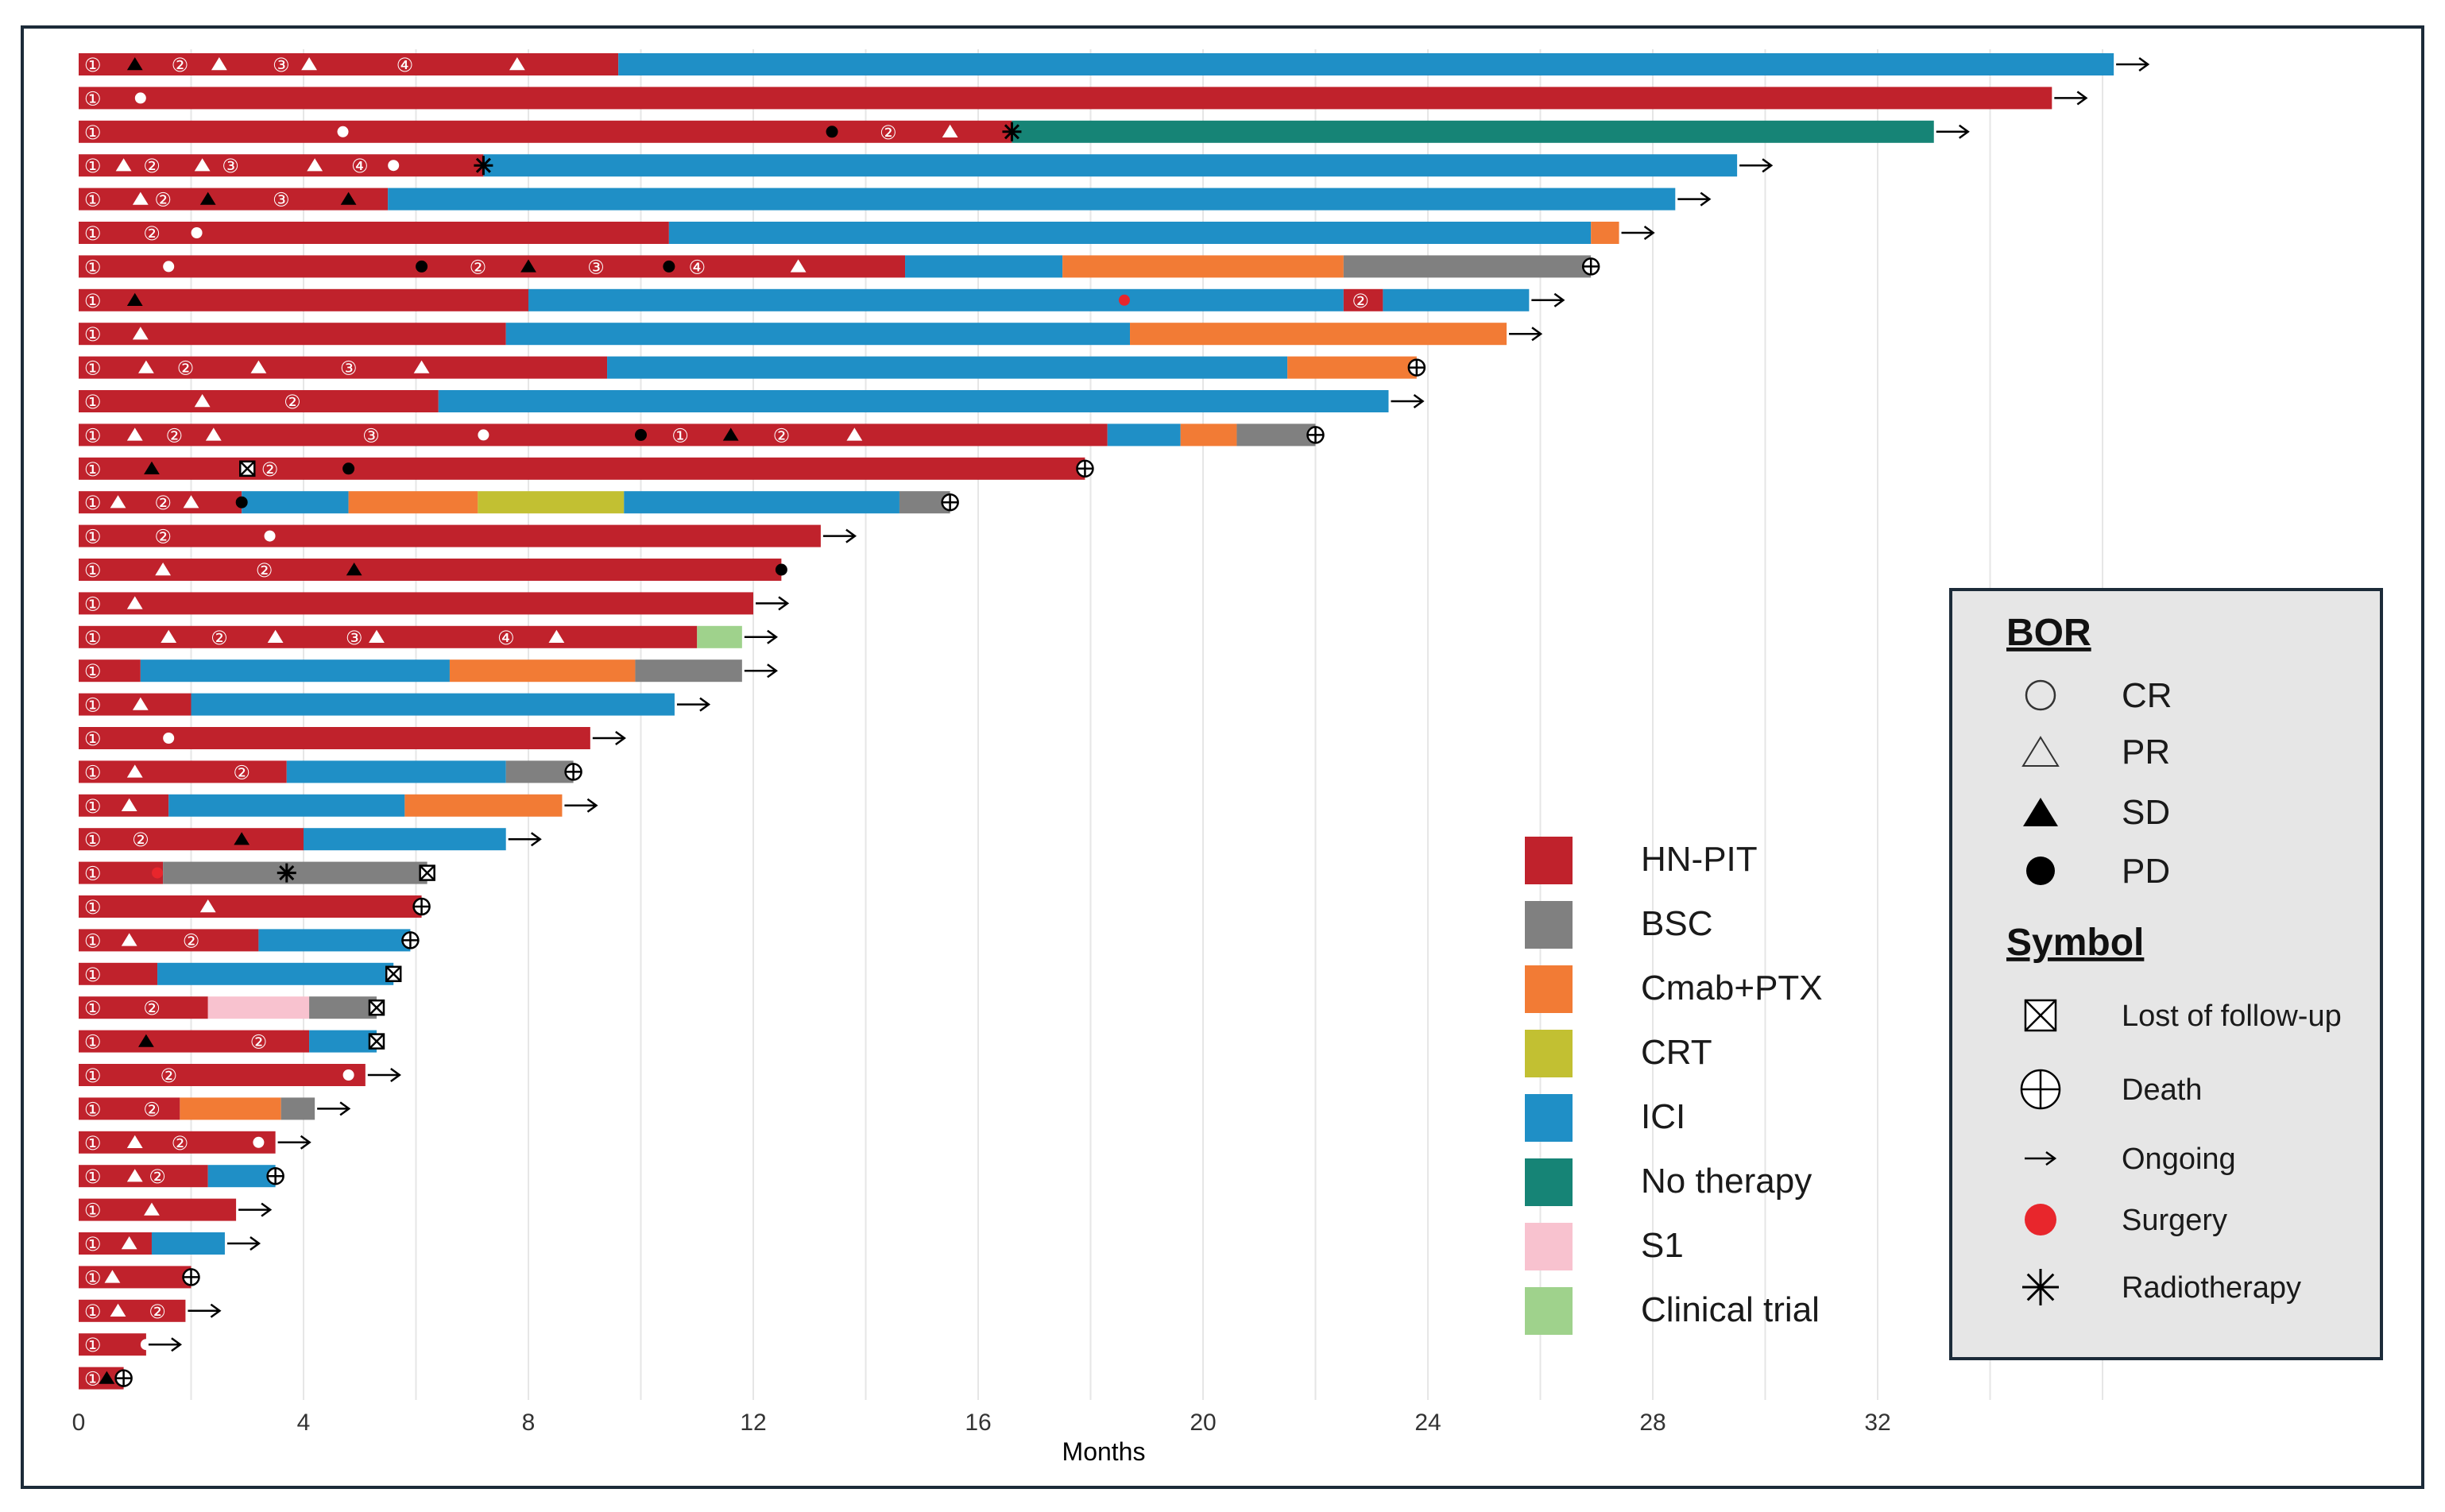 This screenshot has width=2445, height=1512. Describe the element at coordinates (2146, 752) in the screenshot. I see `legend-bor-label: PR` at that location.